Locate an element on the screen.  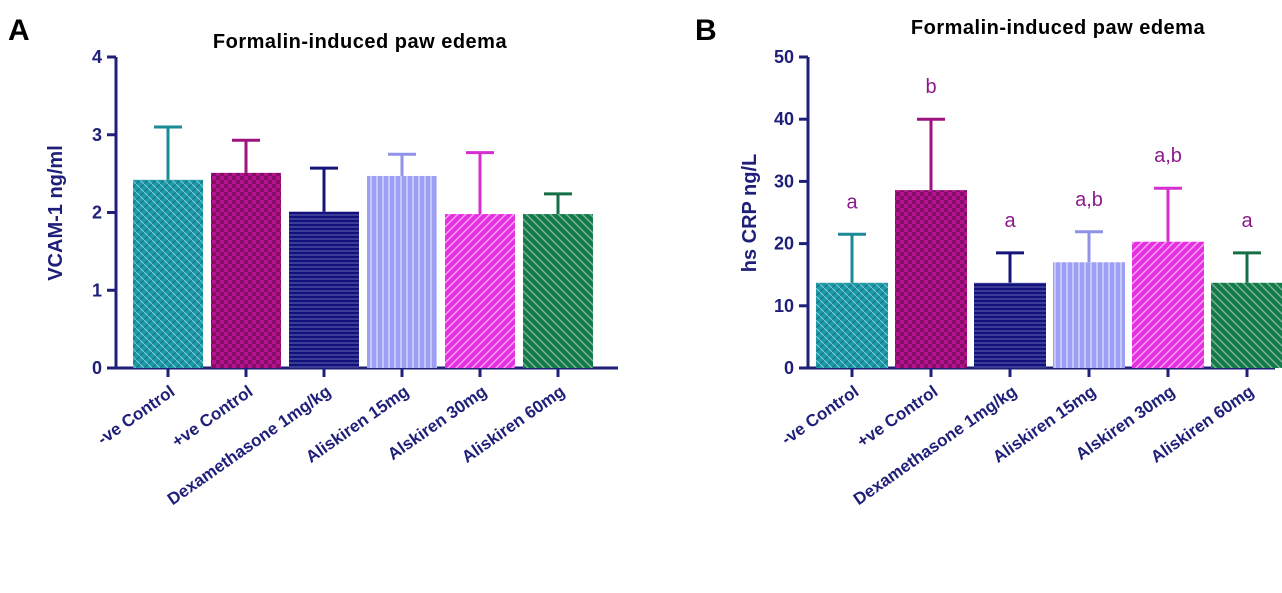
y-tick-label: 50 is located at coordinates (784, 57).